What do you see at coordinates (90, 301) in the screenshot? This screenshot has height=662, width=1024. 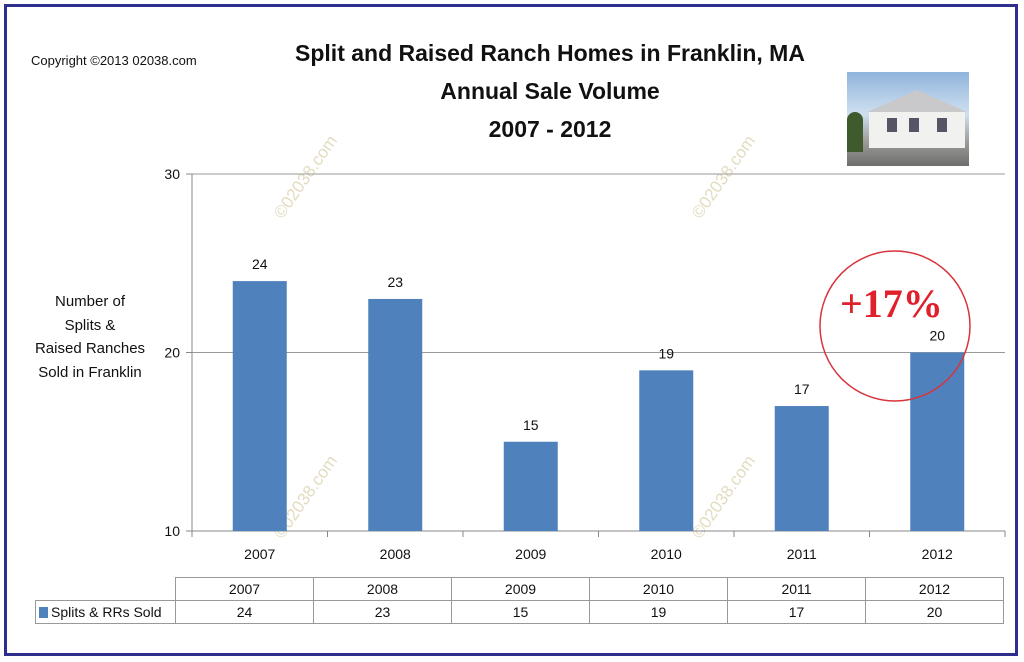 I see `y-axis-label-line: Number of` at bounding box center [90, 301].